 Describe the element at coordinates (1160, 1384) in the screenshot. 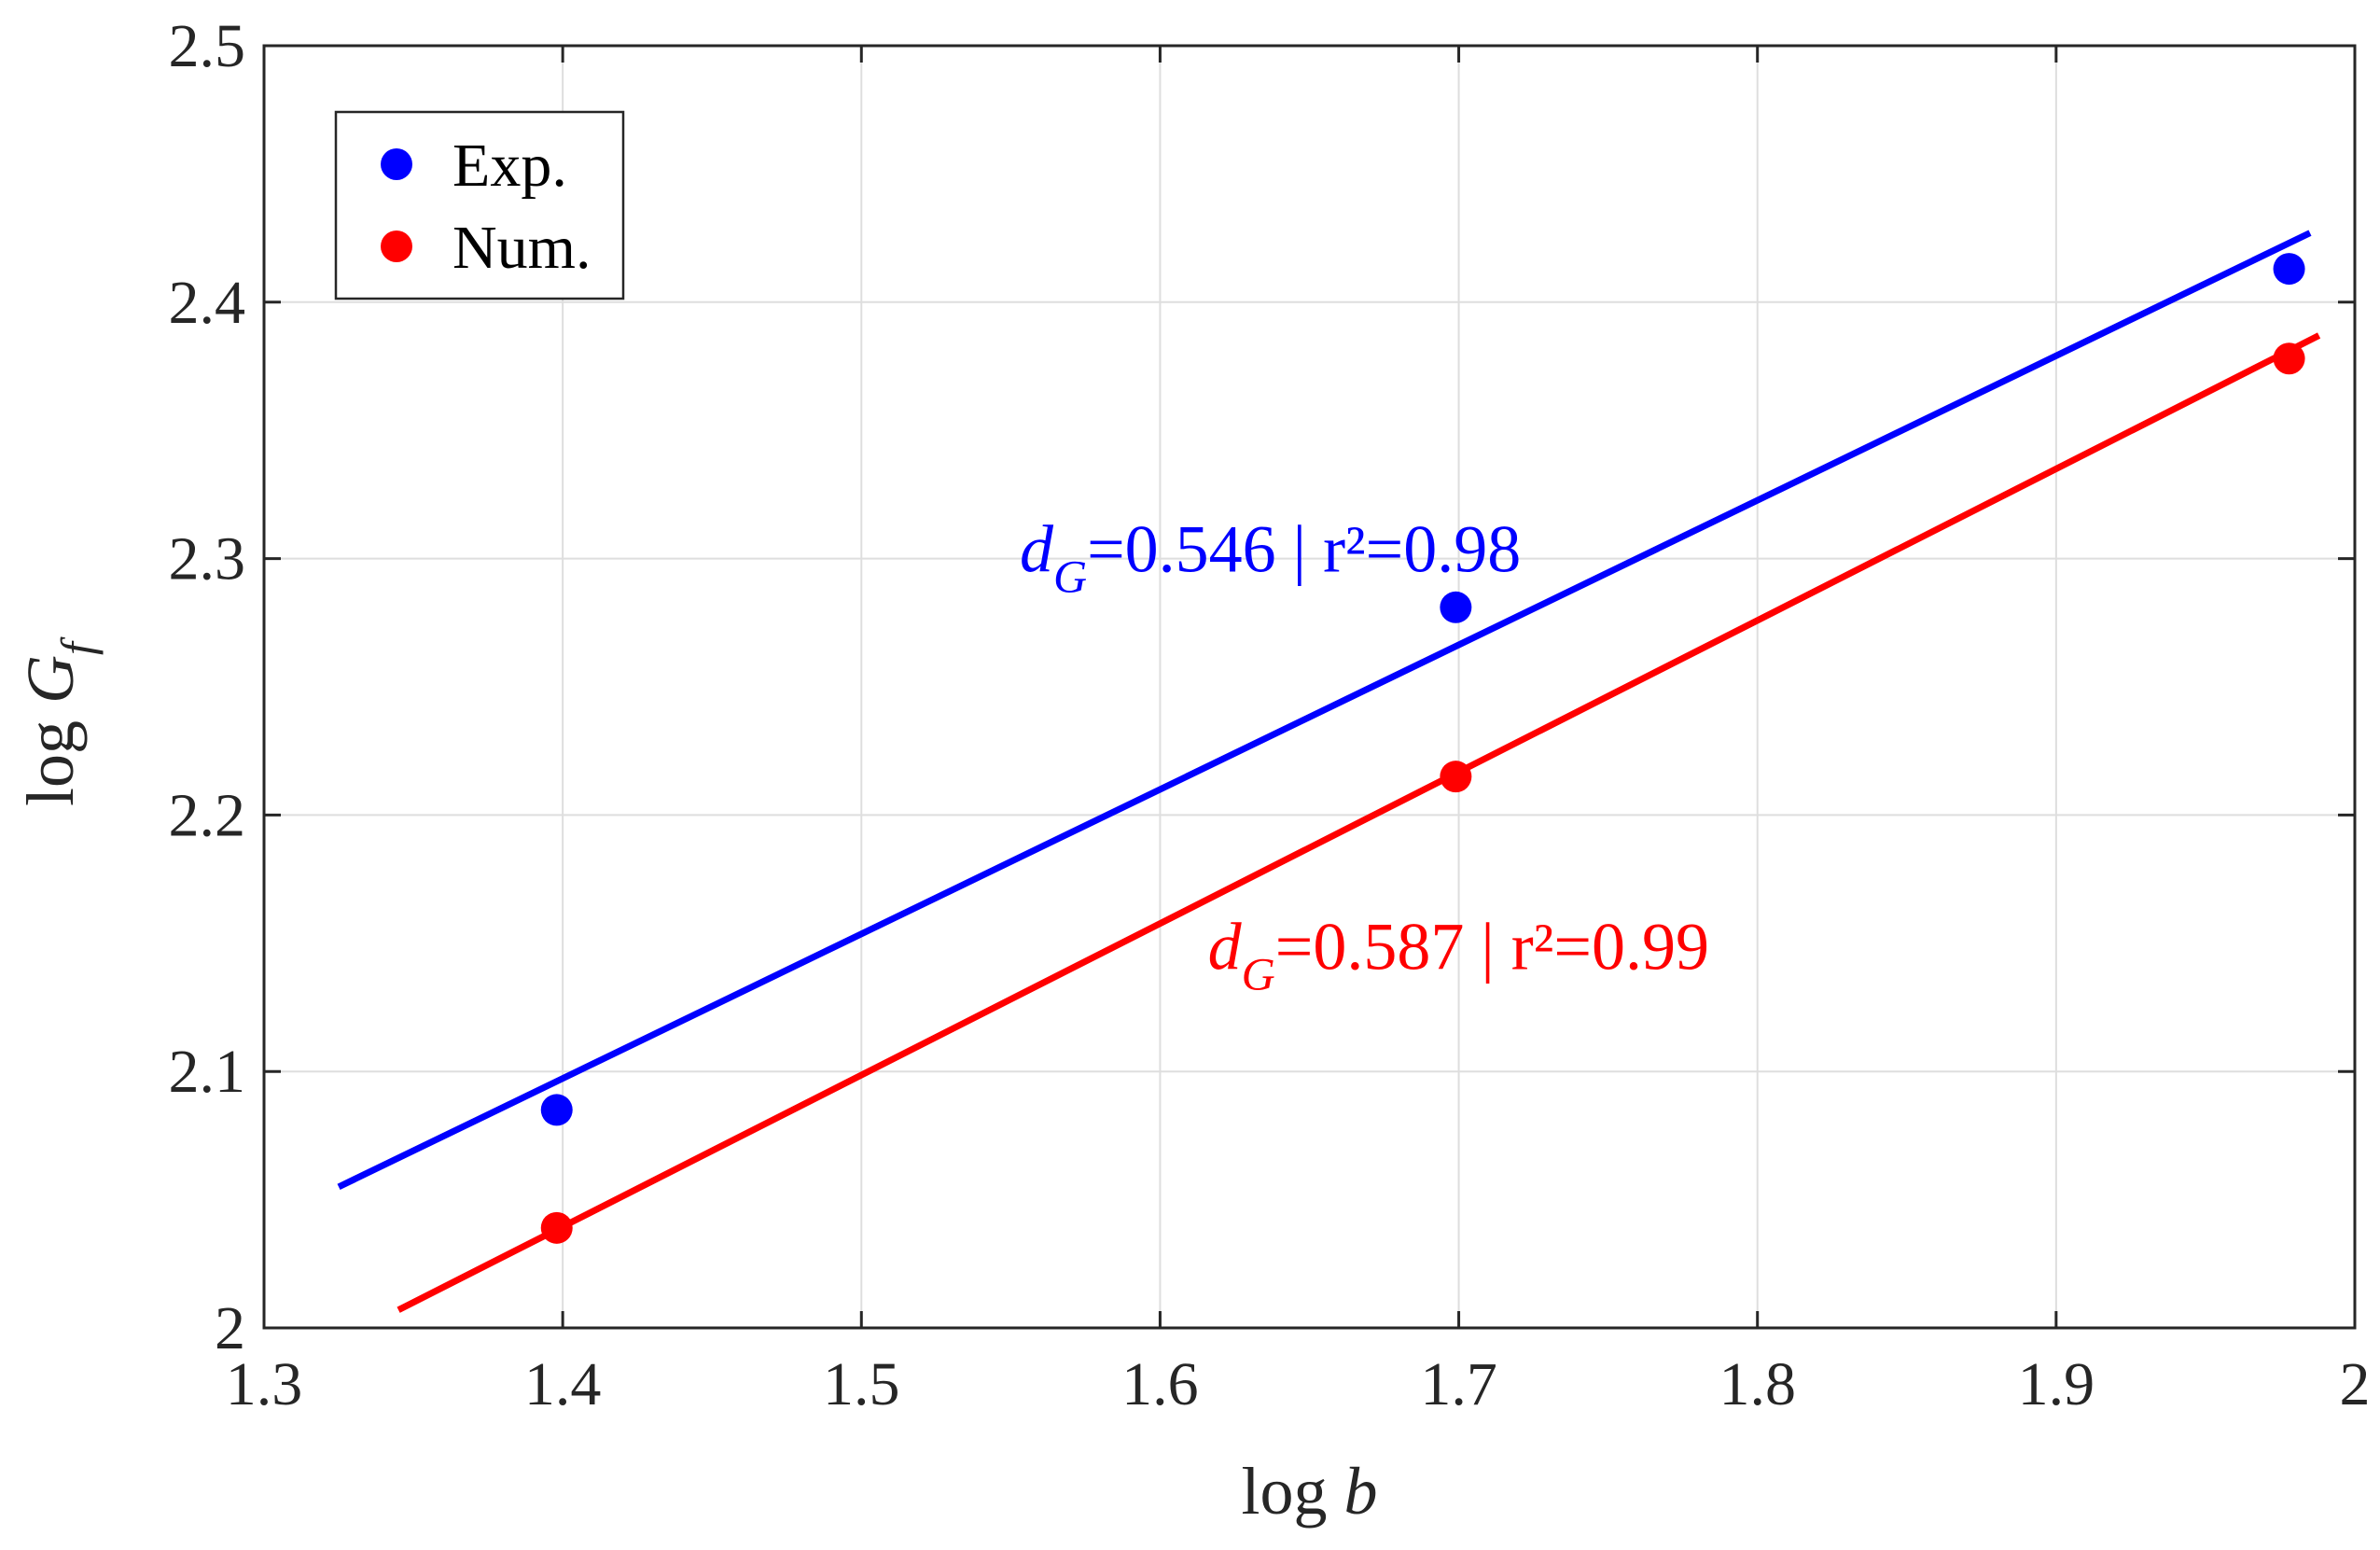

I see `x-tick-label: 1.6` at that location.